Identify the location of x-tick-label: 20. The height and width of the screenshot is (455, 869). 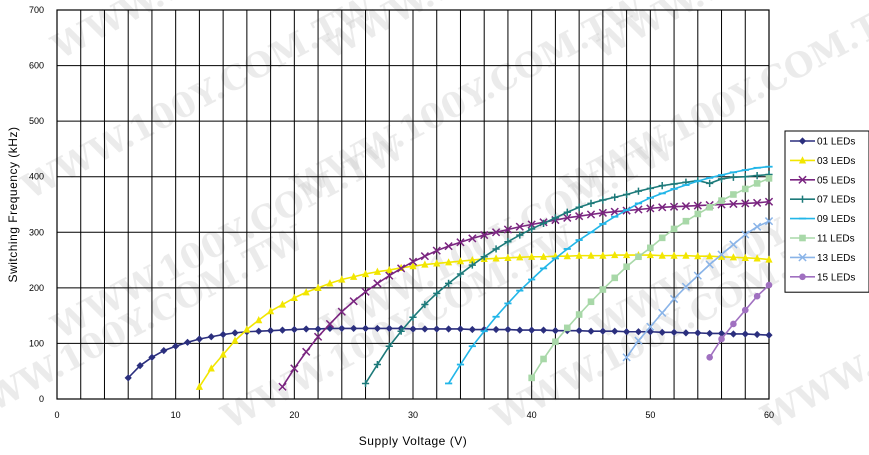
(294, 415).